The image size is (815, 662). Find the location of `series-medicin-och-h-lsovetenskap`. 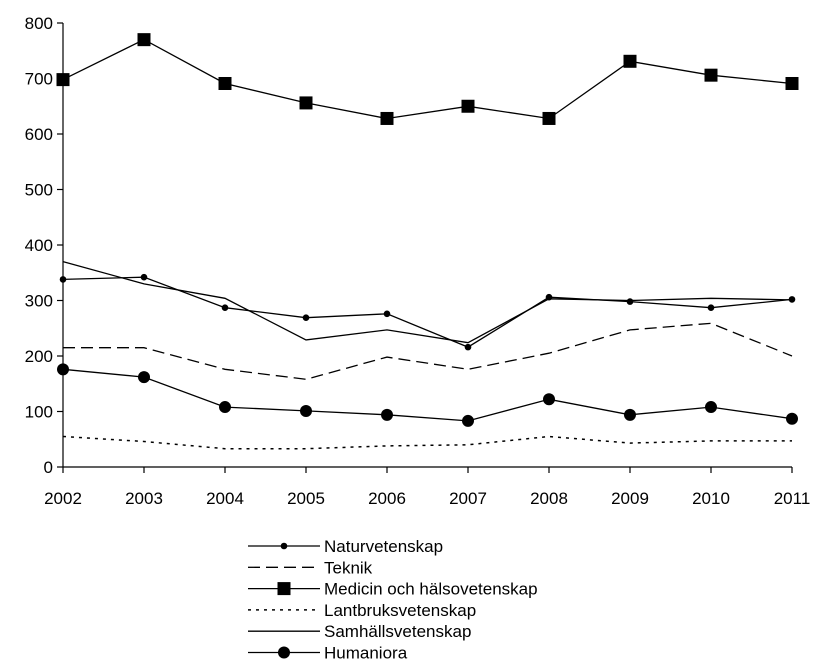

series-medicin-och-h-lsovetenskap is located at coordinates (427, 79).